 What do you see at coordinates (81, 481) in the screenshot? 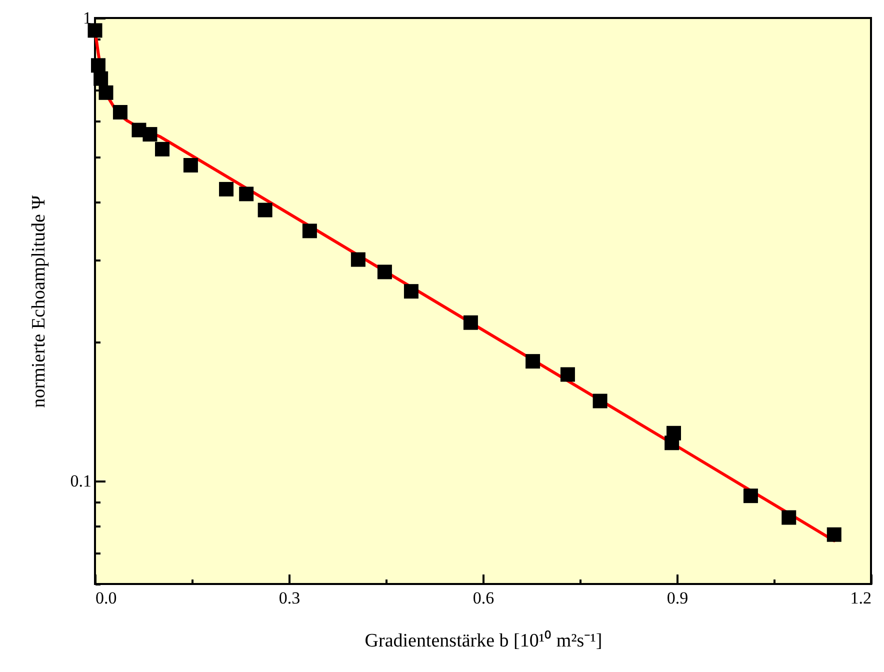
I see `y-tick-label: 0.1` at bounding box center [81, 481].